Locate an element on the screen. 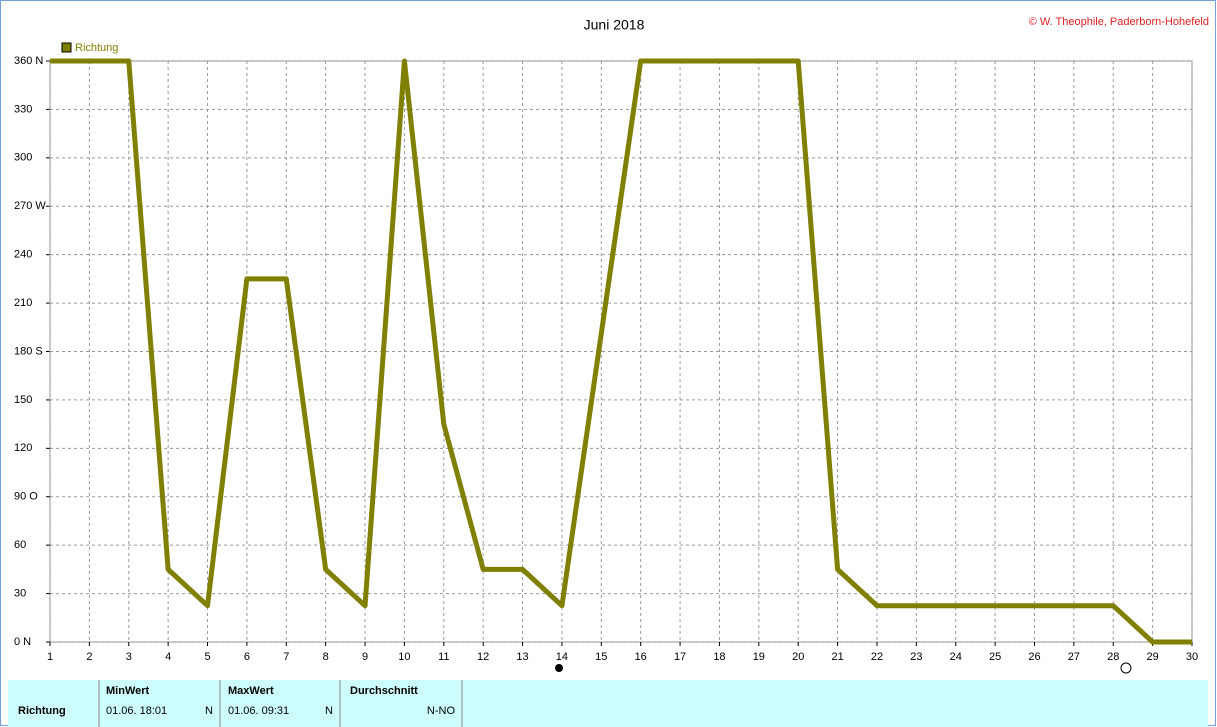  x-tick-label: 14 is located at coordinates (562, 657).